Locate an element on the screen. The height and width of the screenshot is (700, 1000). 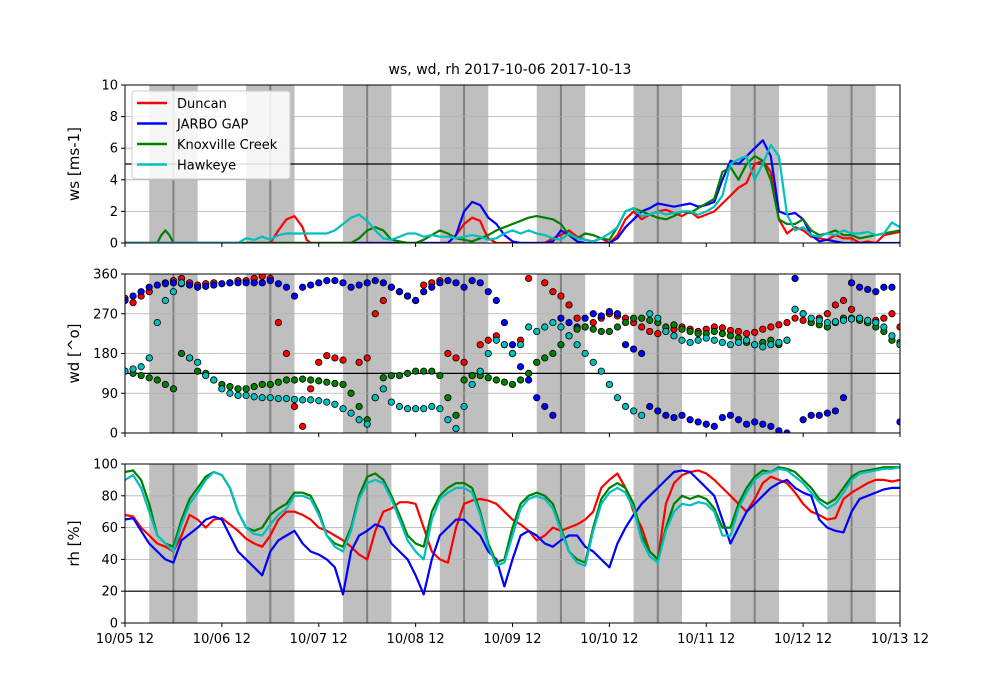
y-tick-label: 270 is located at coordinates (105, 314).